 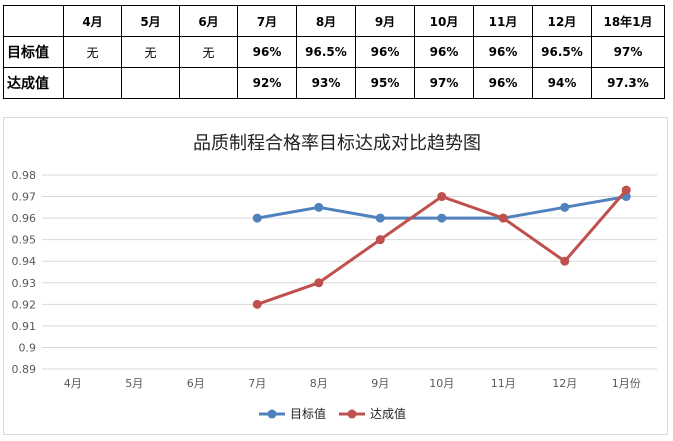 I want to click on row-label-target: 目标值, so click(x=33, y=52).